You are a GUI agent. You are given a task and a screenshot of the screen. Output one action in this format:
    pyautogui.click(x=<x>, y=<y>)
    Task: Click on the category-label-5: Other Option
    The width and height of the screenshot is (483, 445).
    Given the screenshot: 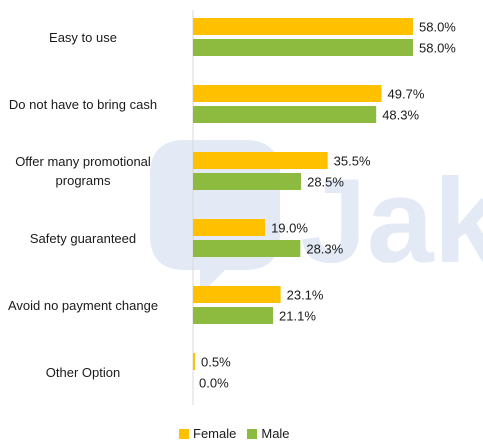 What is the action you would take?
    pyautogui.click(x=89, y=372)
    